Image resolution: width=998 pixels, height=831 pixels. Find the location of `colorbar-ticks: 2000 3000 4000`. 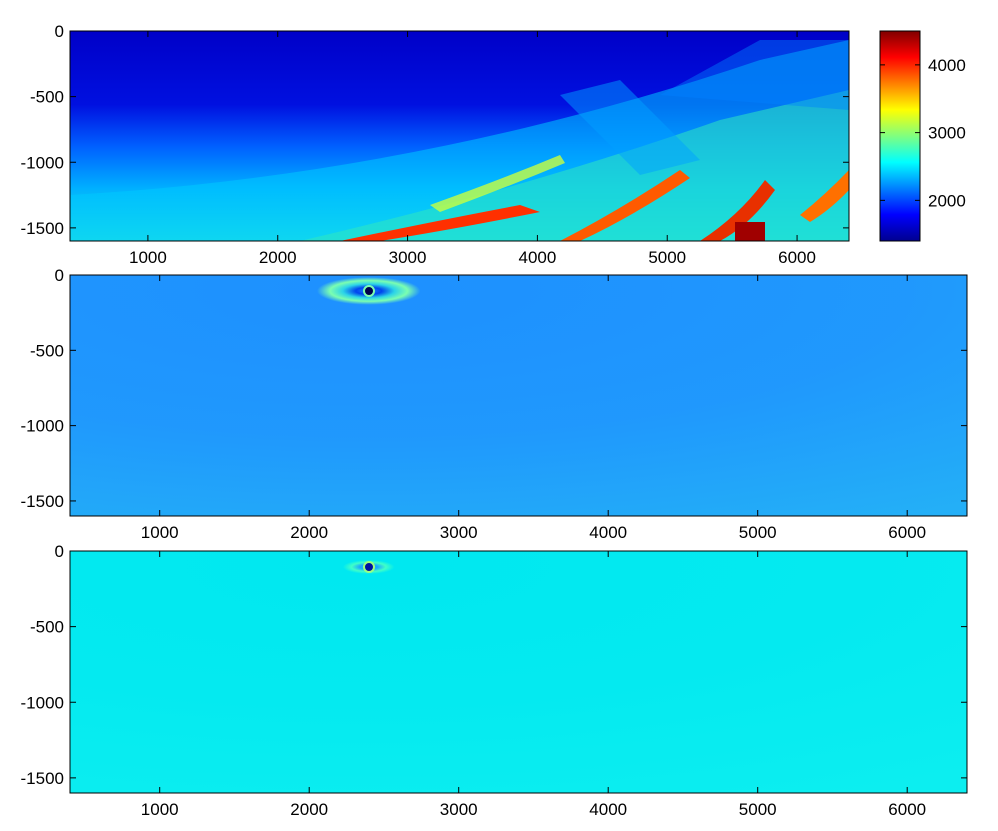

colorbar-ticks: 2000 3000 4000 is located at coordinates (923, 133).